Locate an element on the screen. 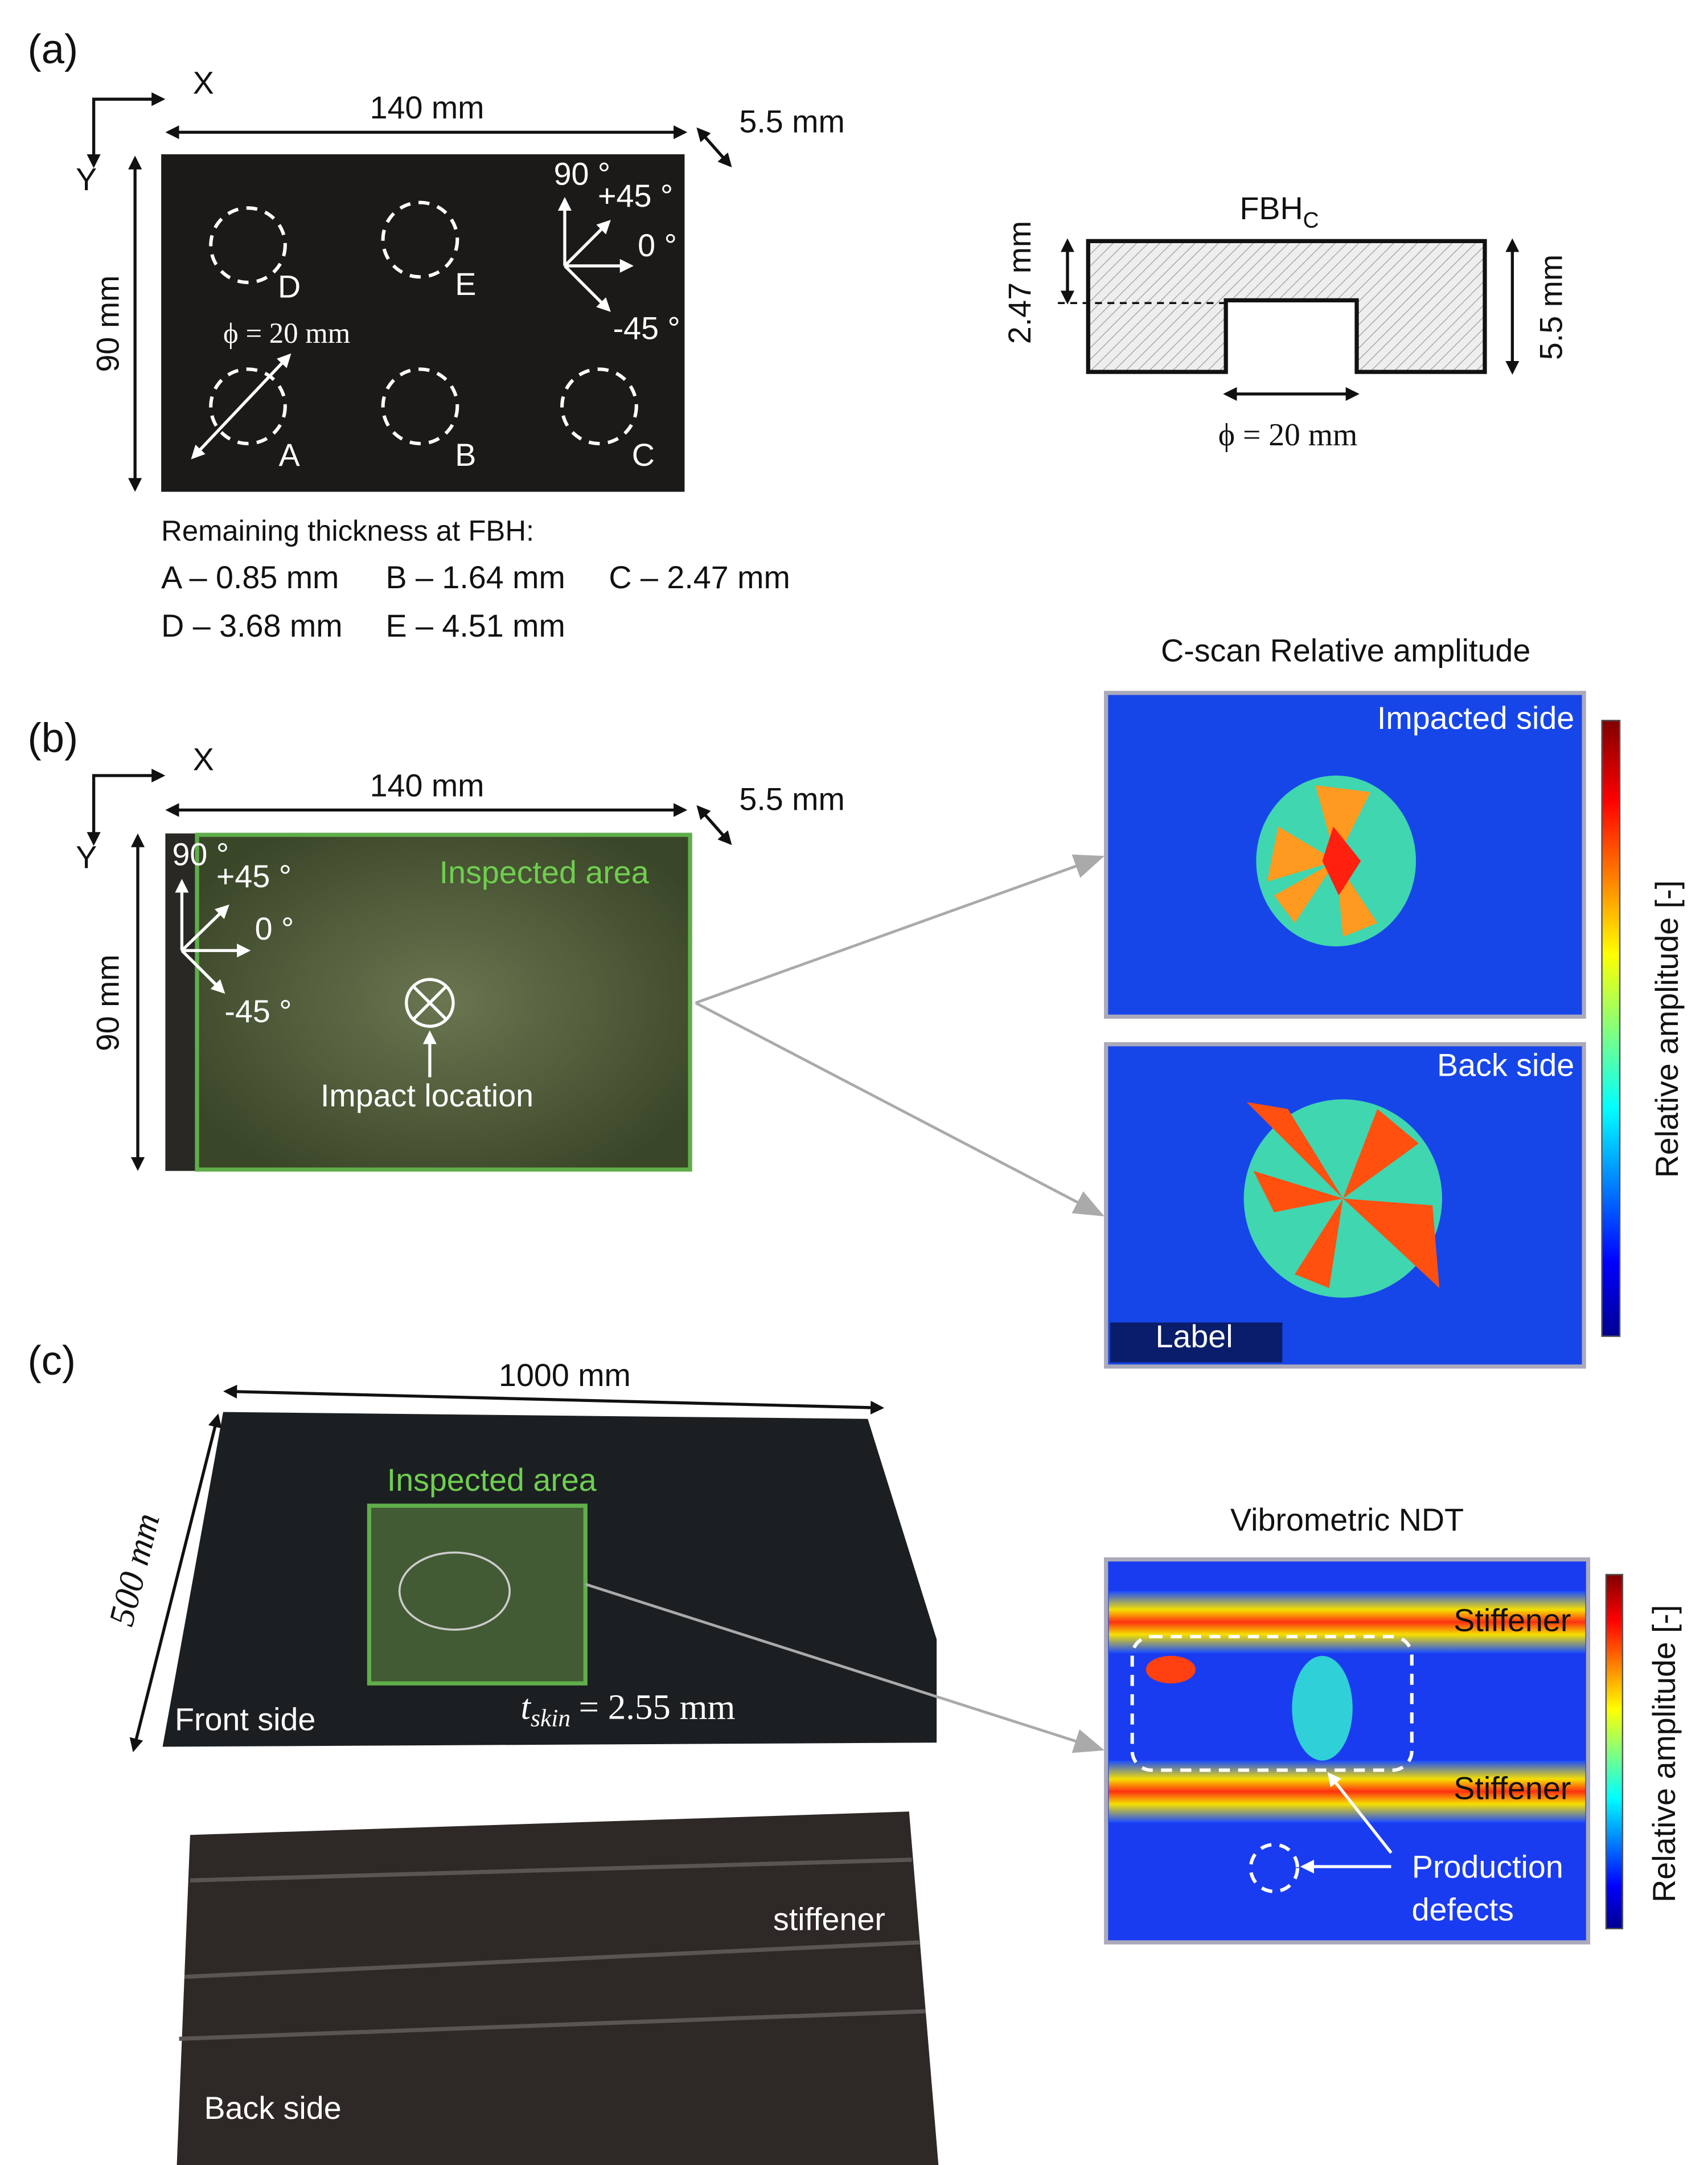 This screenshot has height=2165, width=1708. orientation-label: 0 ° is located at coordinates (274, 928).